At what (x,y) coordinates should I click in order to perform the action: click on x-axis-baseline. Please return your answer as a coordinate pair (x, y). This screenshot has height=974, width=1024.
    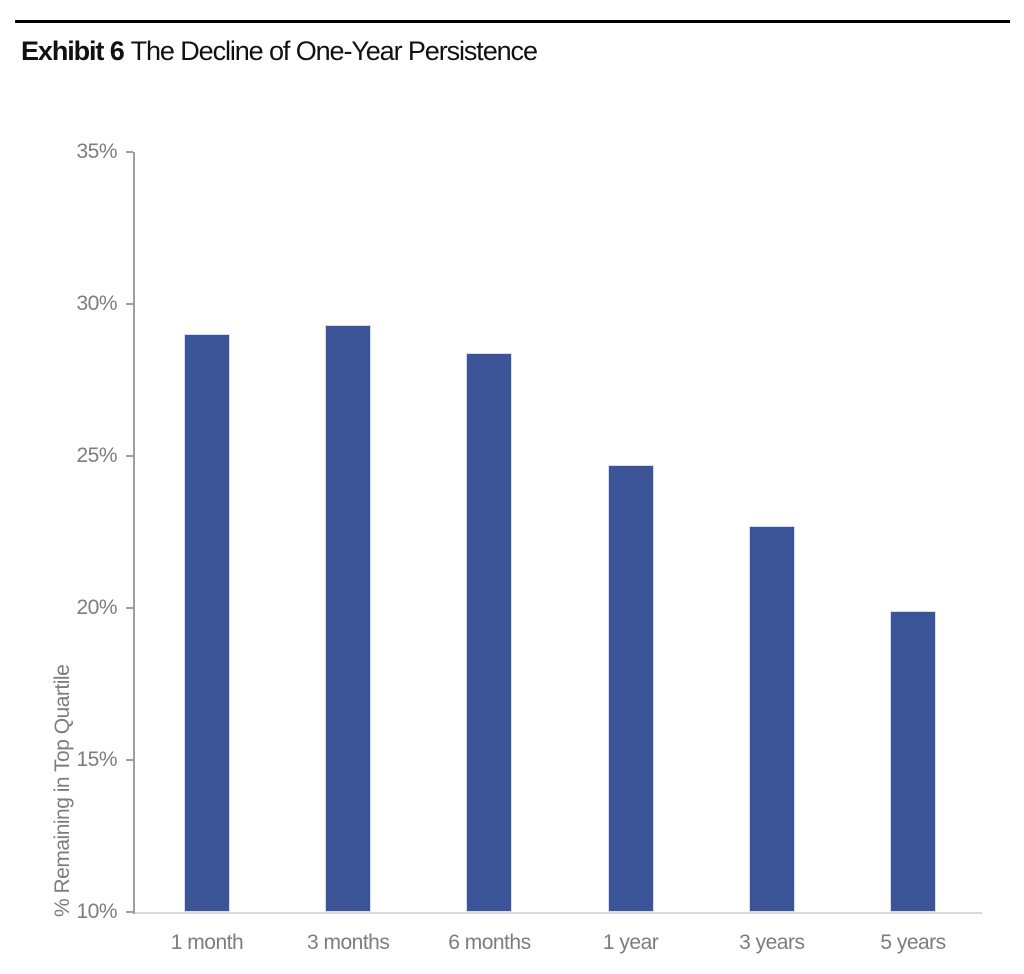
    Looking at the image, I should click on (558, 913).